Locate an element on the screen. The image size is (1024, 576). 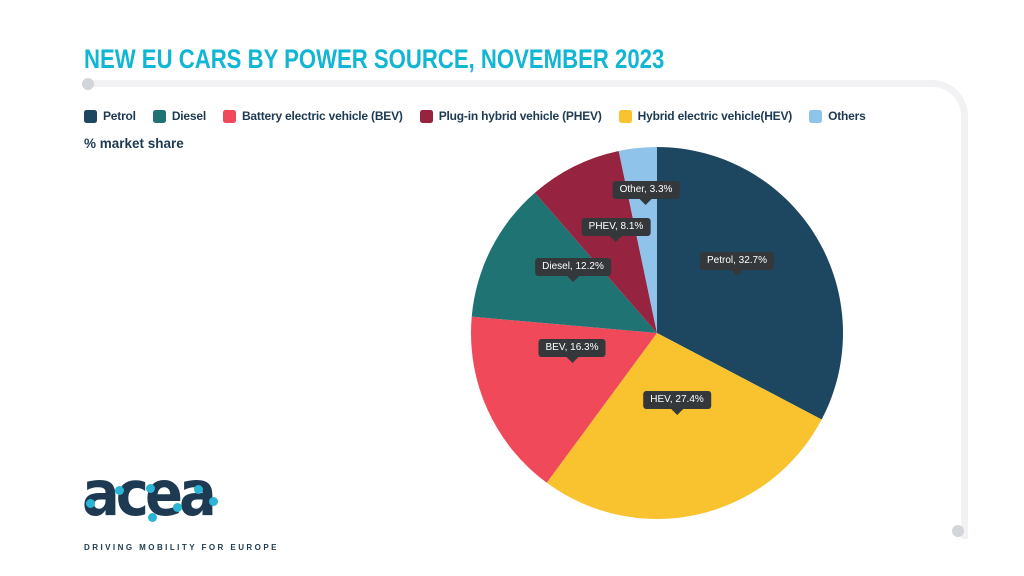
chart-unit-label: % market share is located at coordinates (134, 143).